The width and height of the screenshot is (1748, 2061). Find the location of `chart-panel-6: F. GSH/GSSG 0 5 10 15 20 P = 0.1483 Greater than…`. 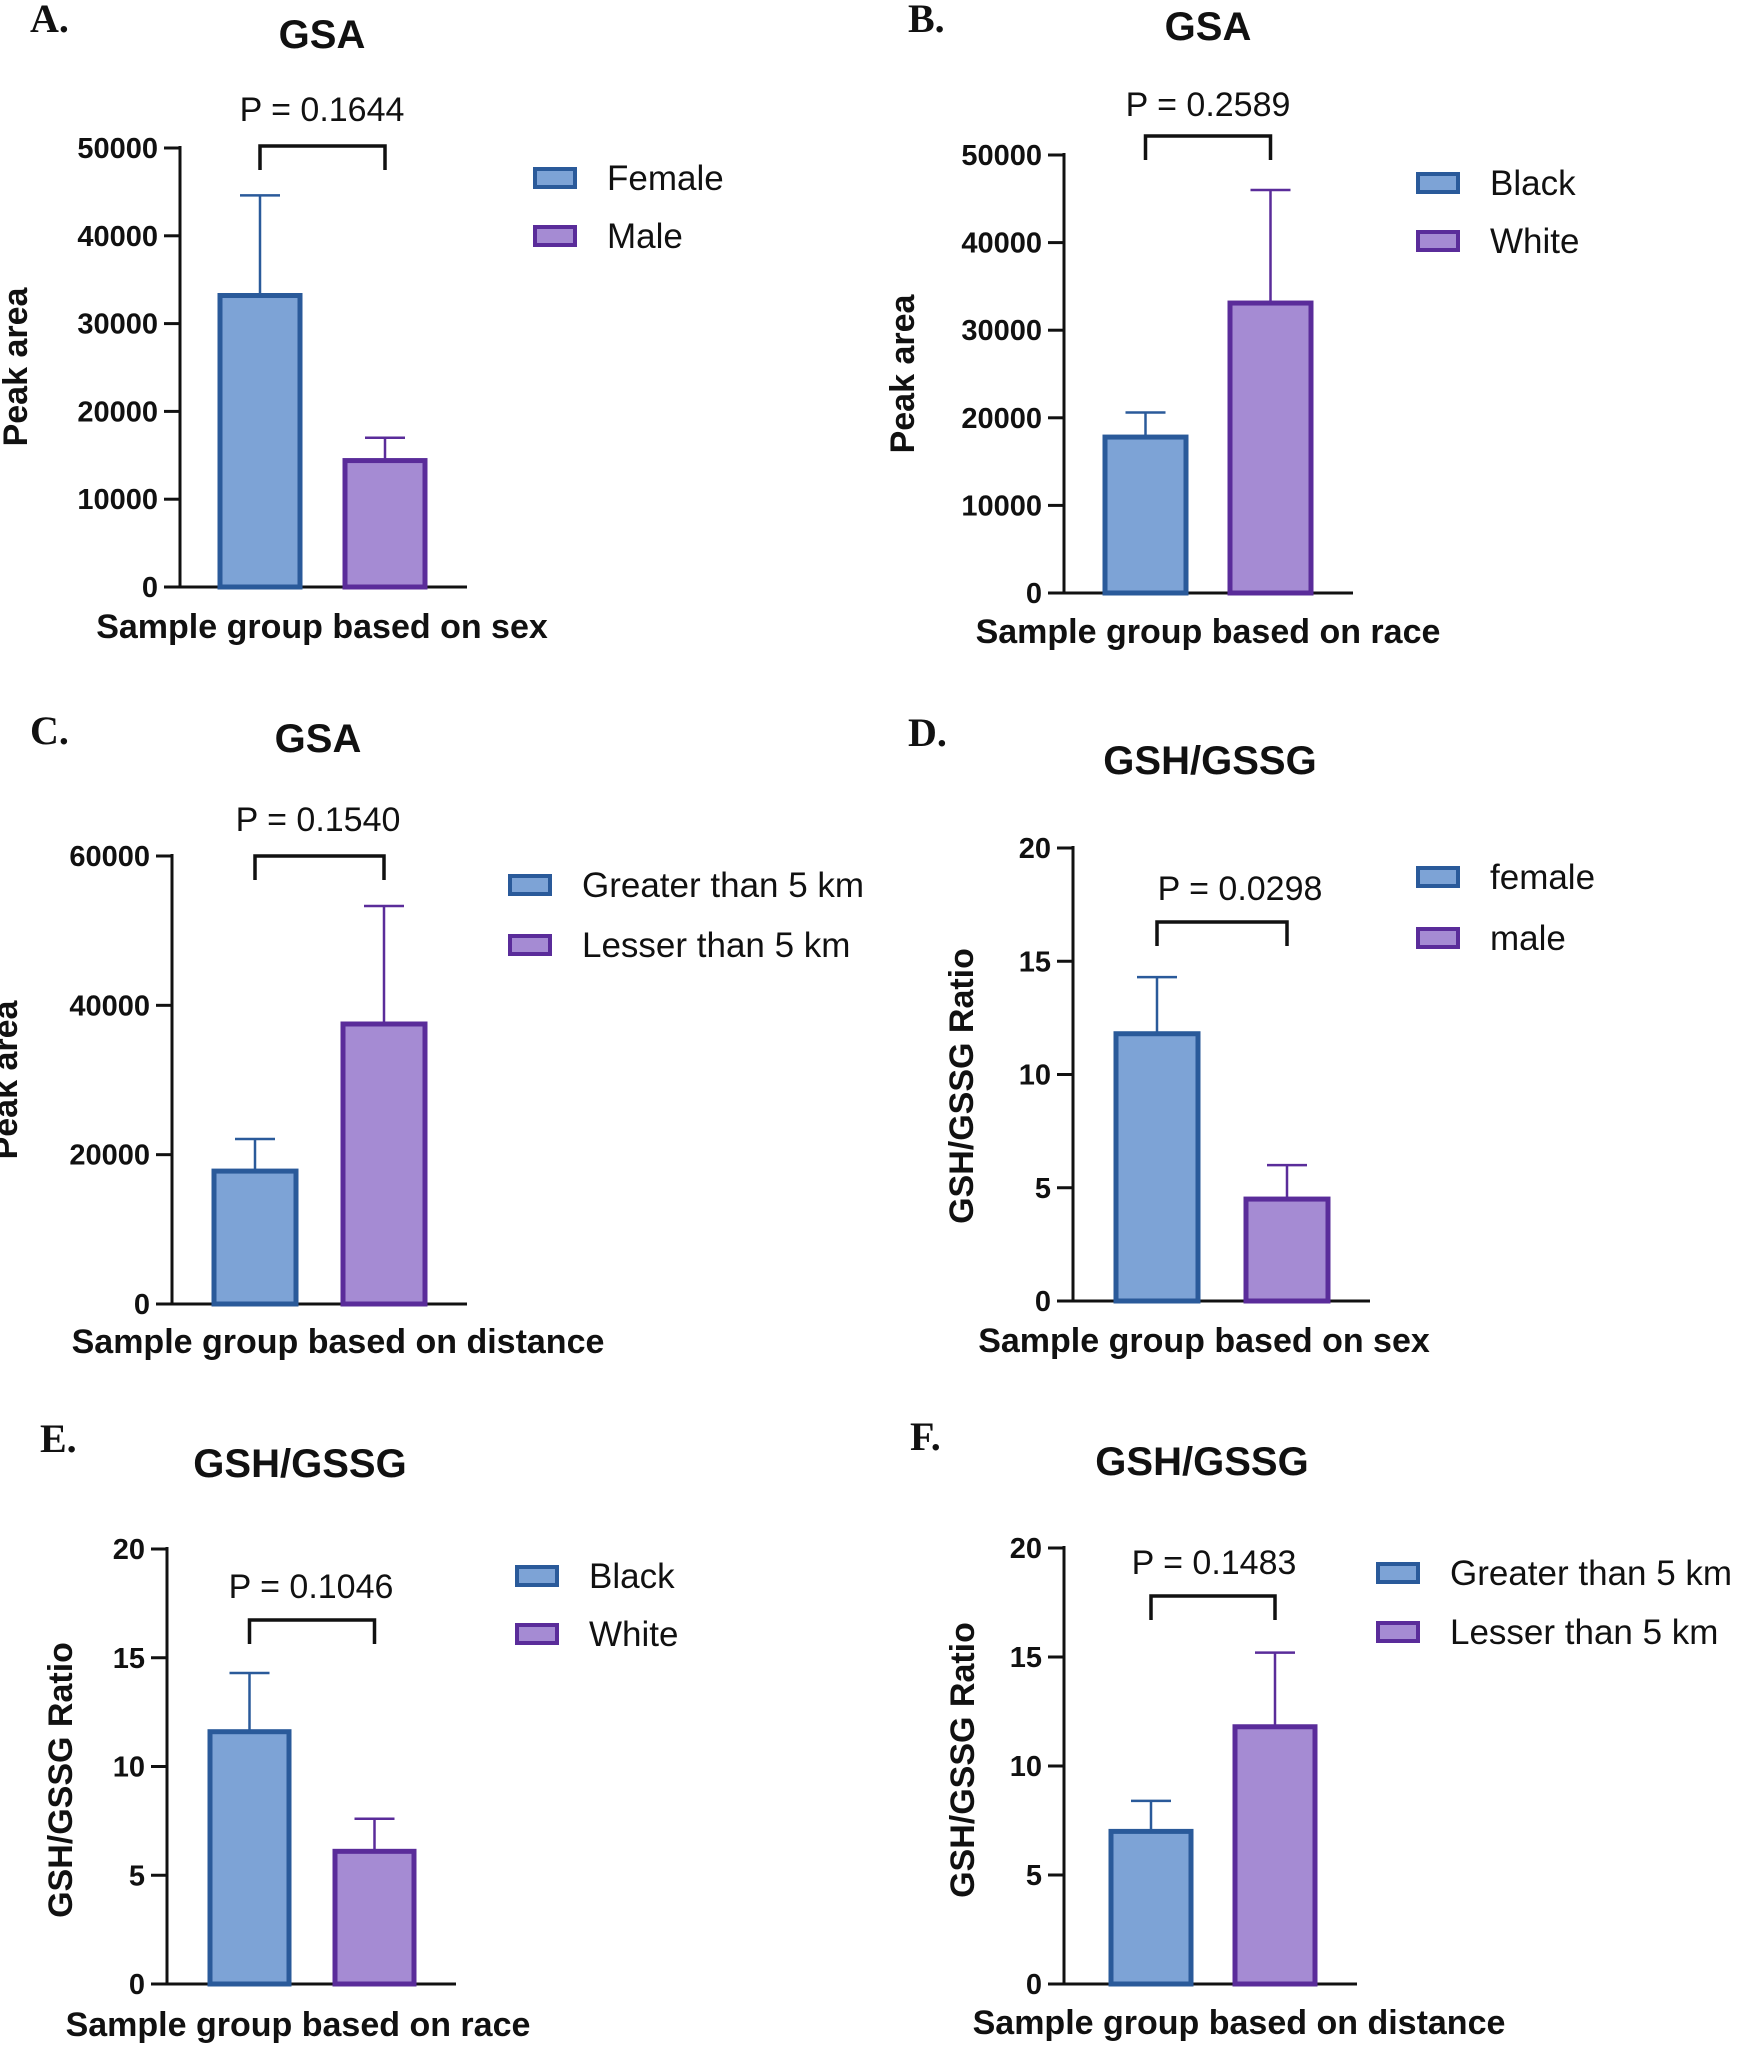

chart-panel-6: F. GSH/GSSG 0 5 10 15 20 P = 0.1483 Greater than… is located at coordinates (1321, 1728).